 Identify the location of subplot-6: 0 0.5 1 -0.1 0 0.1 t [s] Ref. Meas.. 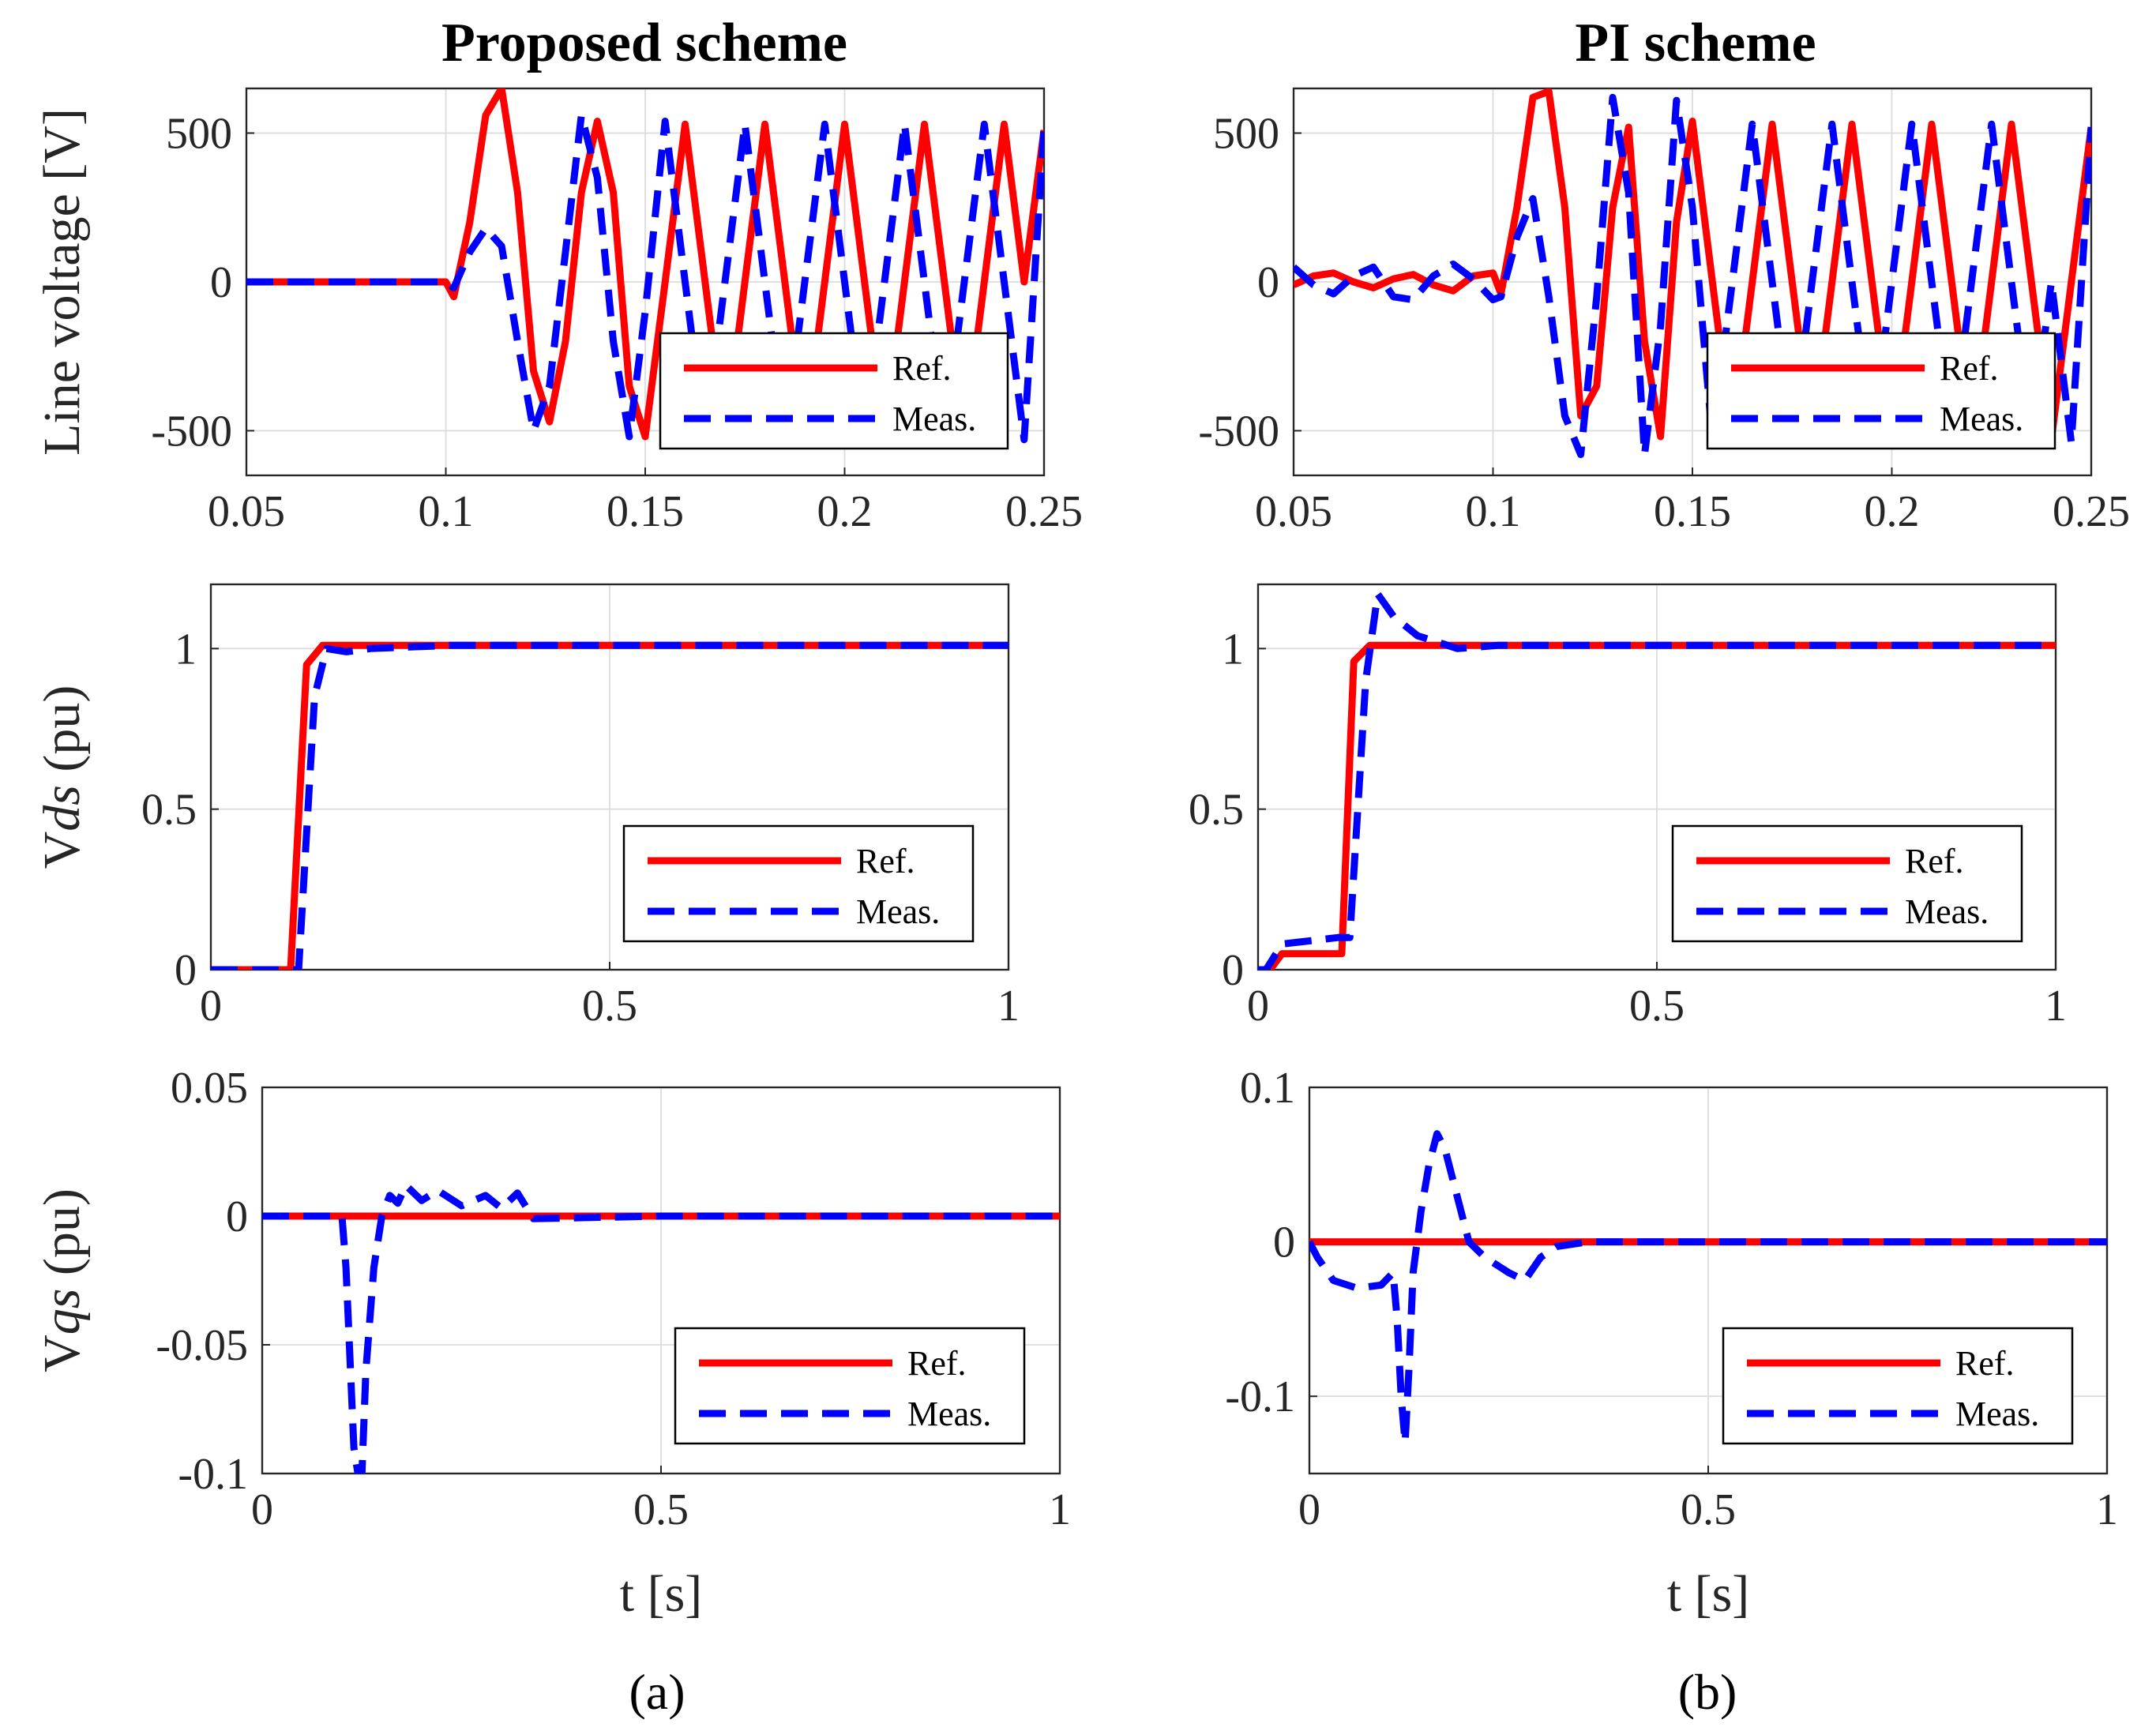
(1671, 1343).